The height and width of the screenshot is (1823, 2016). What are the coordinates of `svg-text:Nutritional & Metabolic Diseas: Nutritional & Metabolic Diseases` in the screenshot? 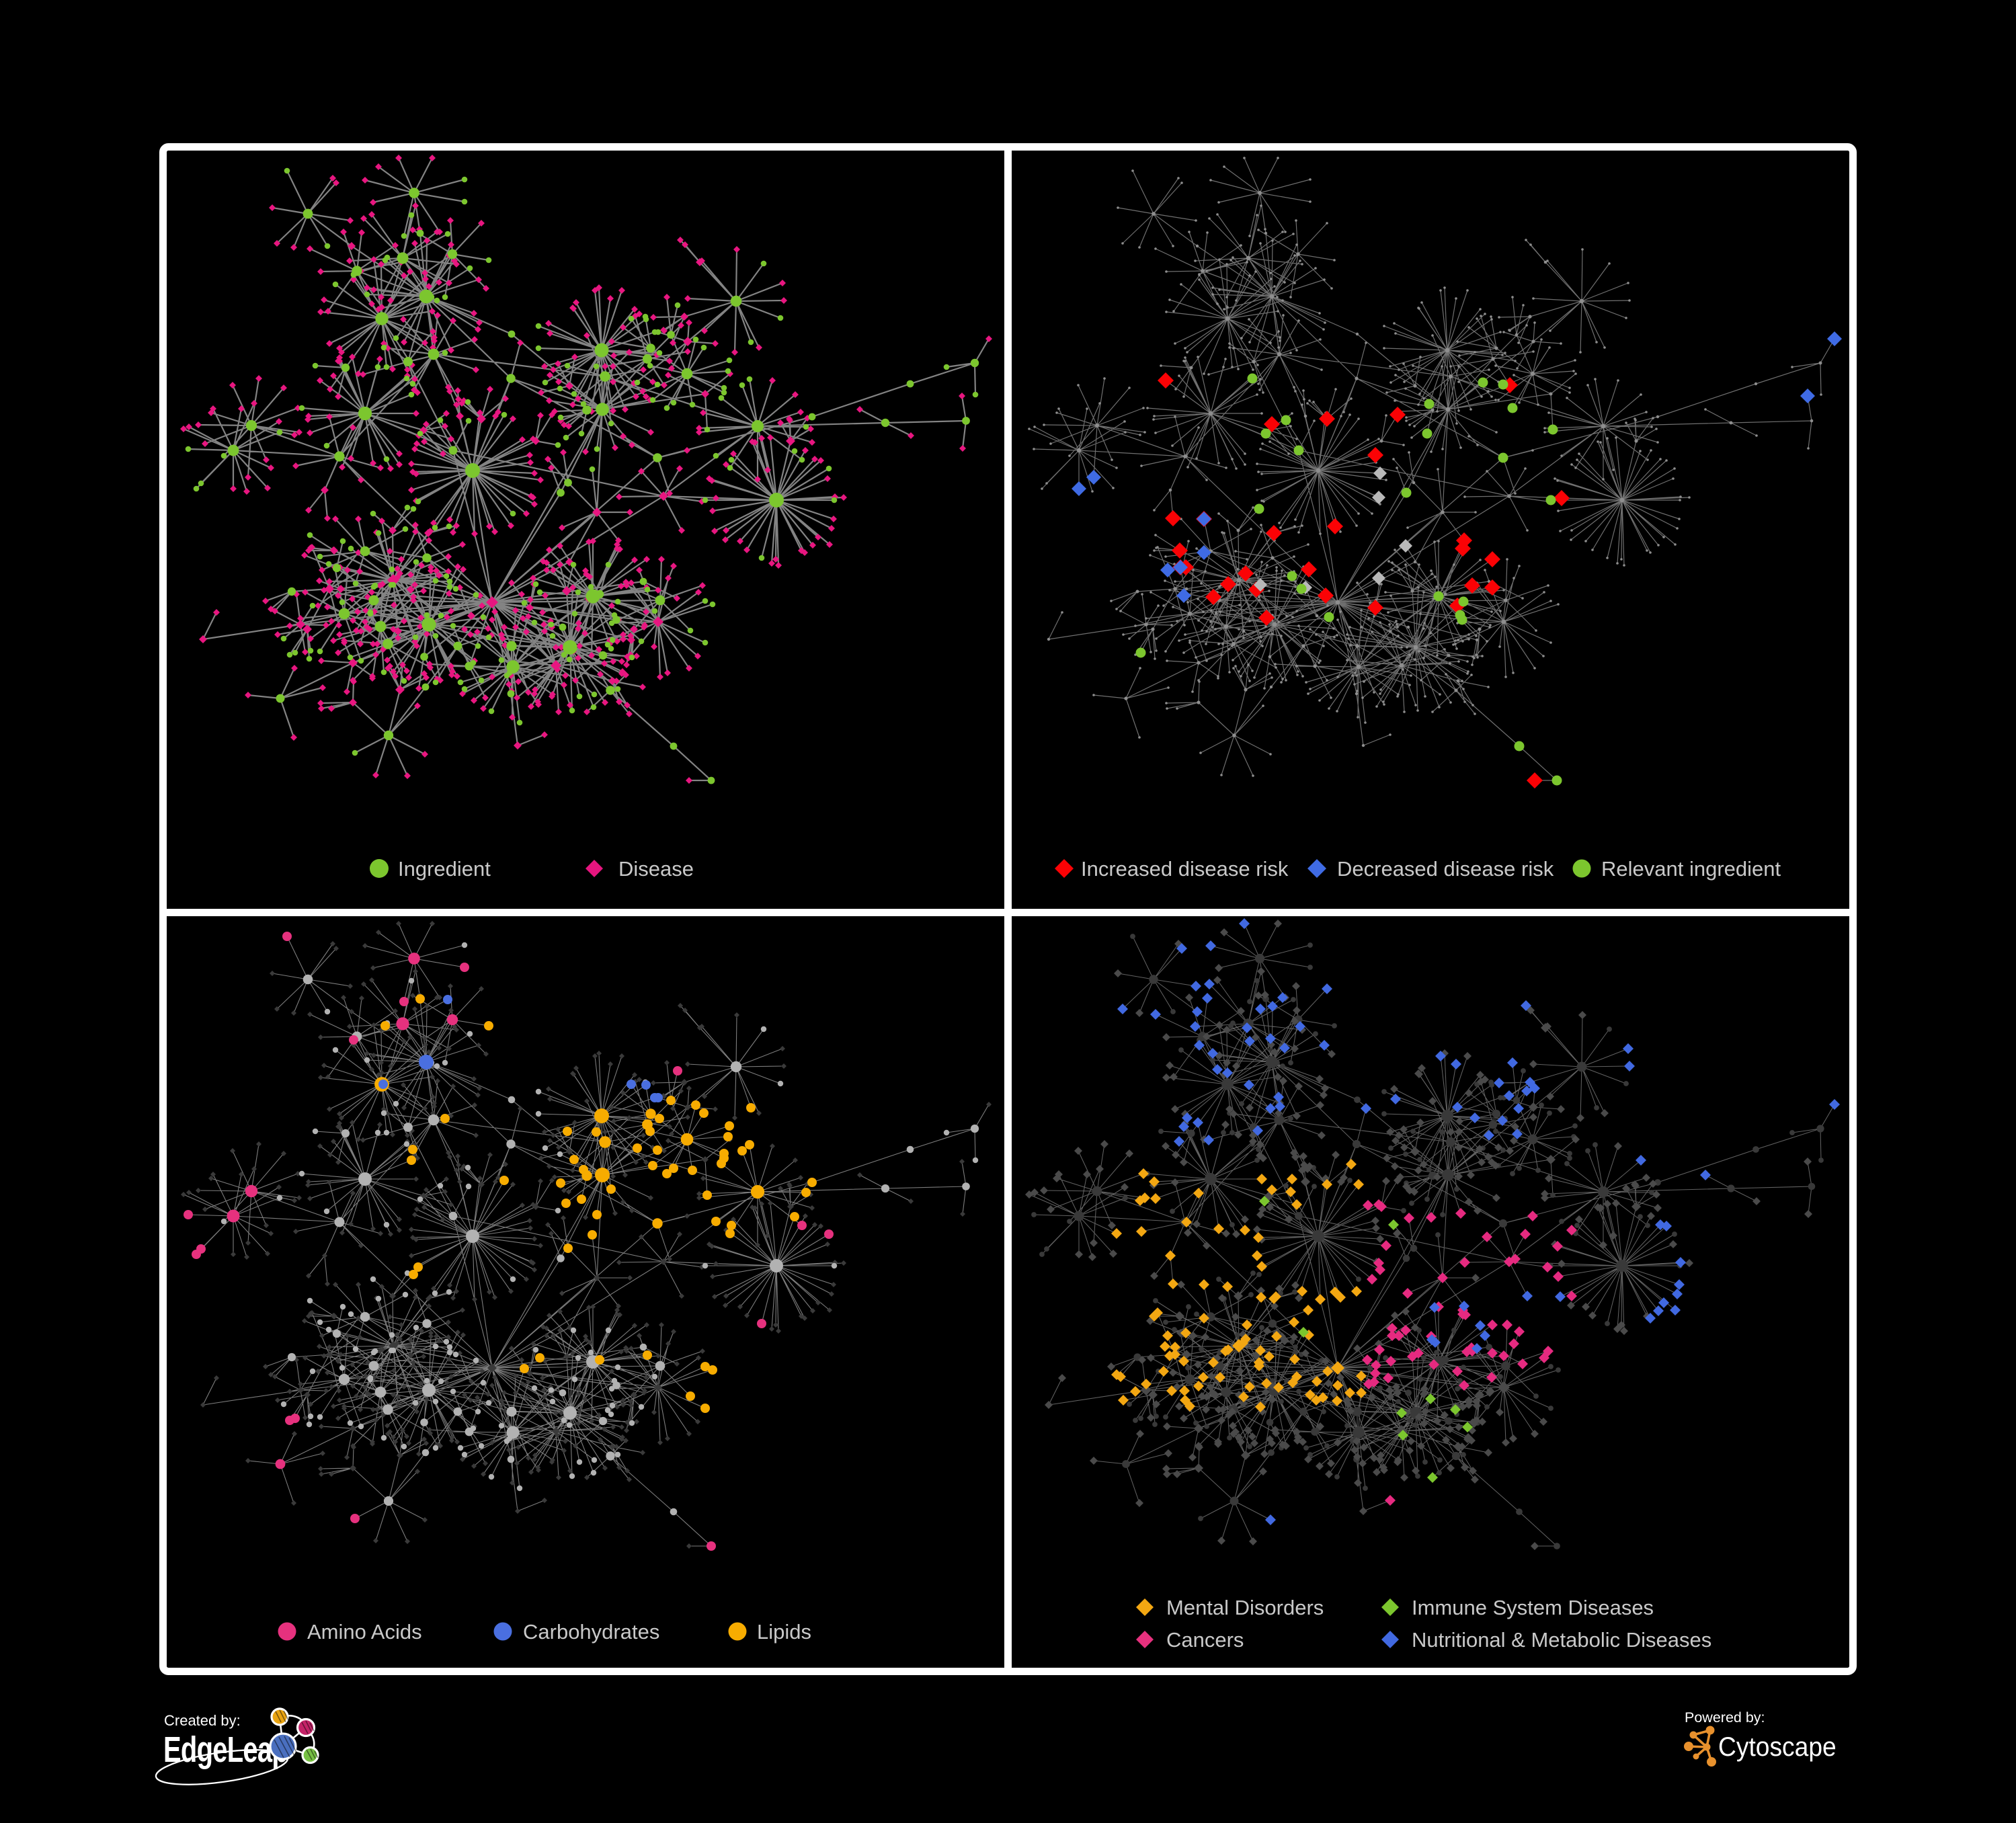 It's located at (1561, 1640).